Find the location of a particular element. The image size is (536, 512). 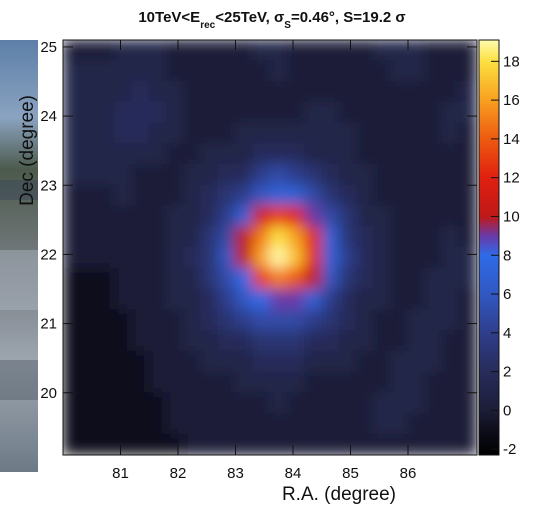

colorbar-tick-label: 12 is located at coordinates (511, 178).